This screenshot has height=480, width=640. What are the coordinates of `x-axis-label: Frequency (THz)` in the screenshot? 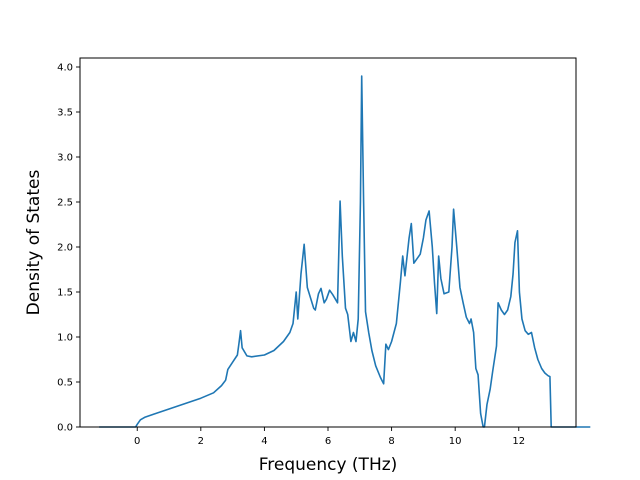 It's located at (328, 465).